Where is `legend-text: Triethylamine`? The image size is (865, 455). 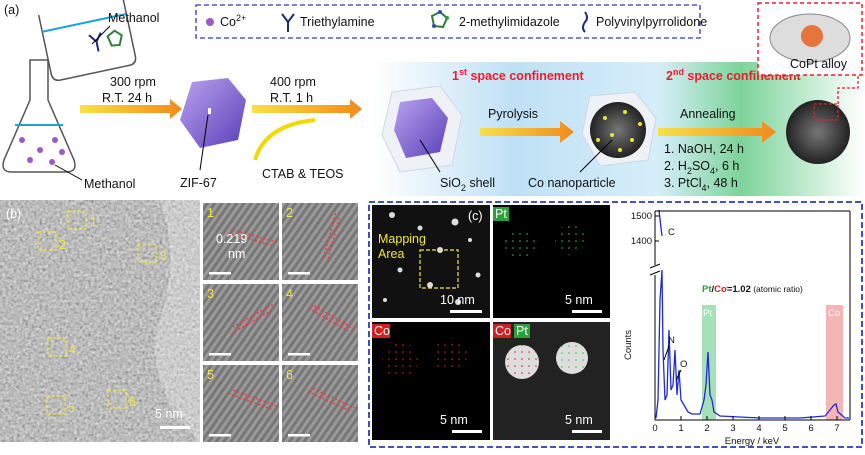 legend-text: Triethylamine is located at coordinates (337, 22).